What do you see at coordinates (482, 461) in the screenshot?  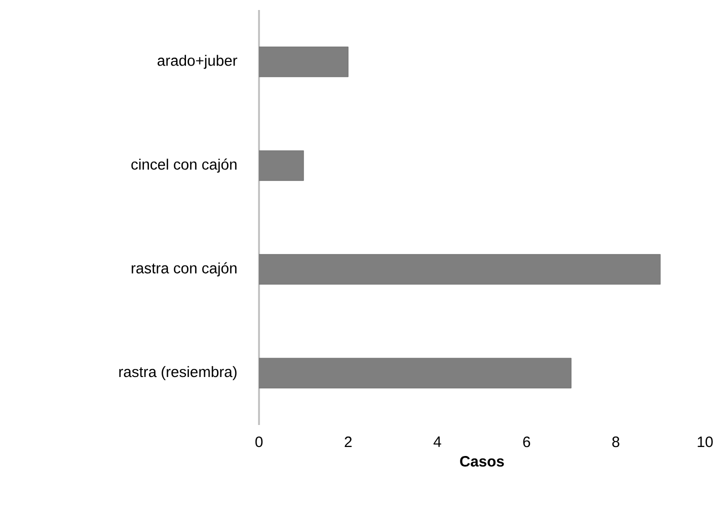 I see `x-axis-title: Casos` at bounding box center [482, 461].